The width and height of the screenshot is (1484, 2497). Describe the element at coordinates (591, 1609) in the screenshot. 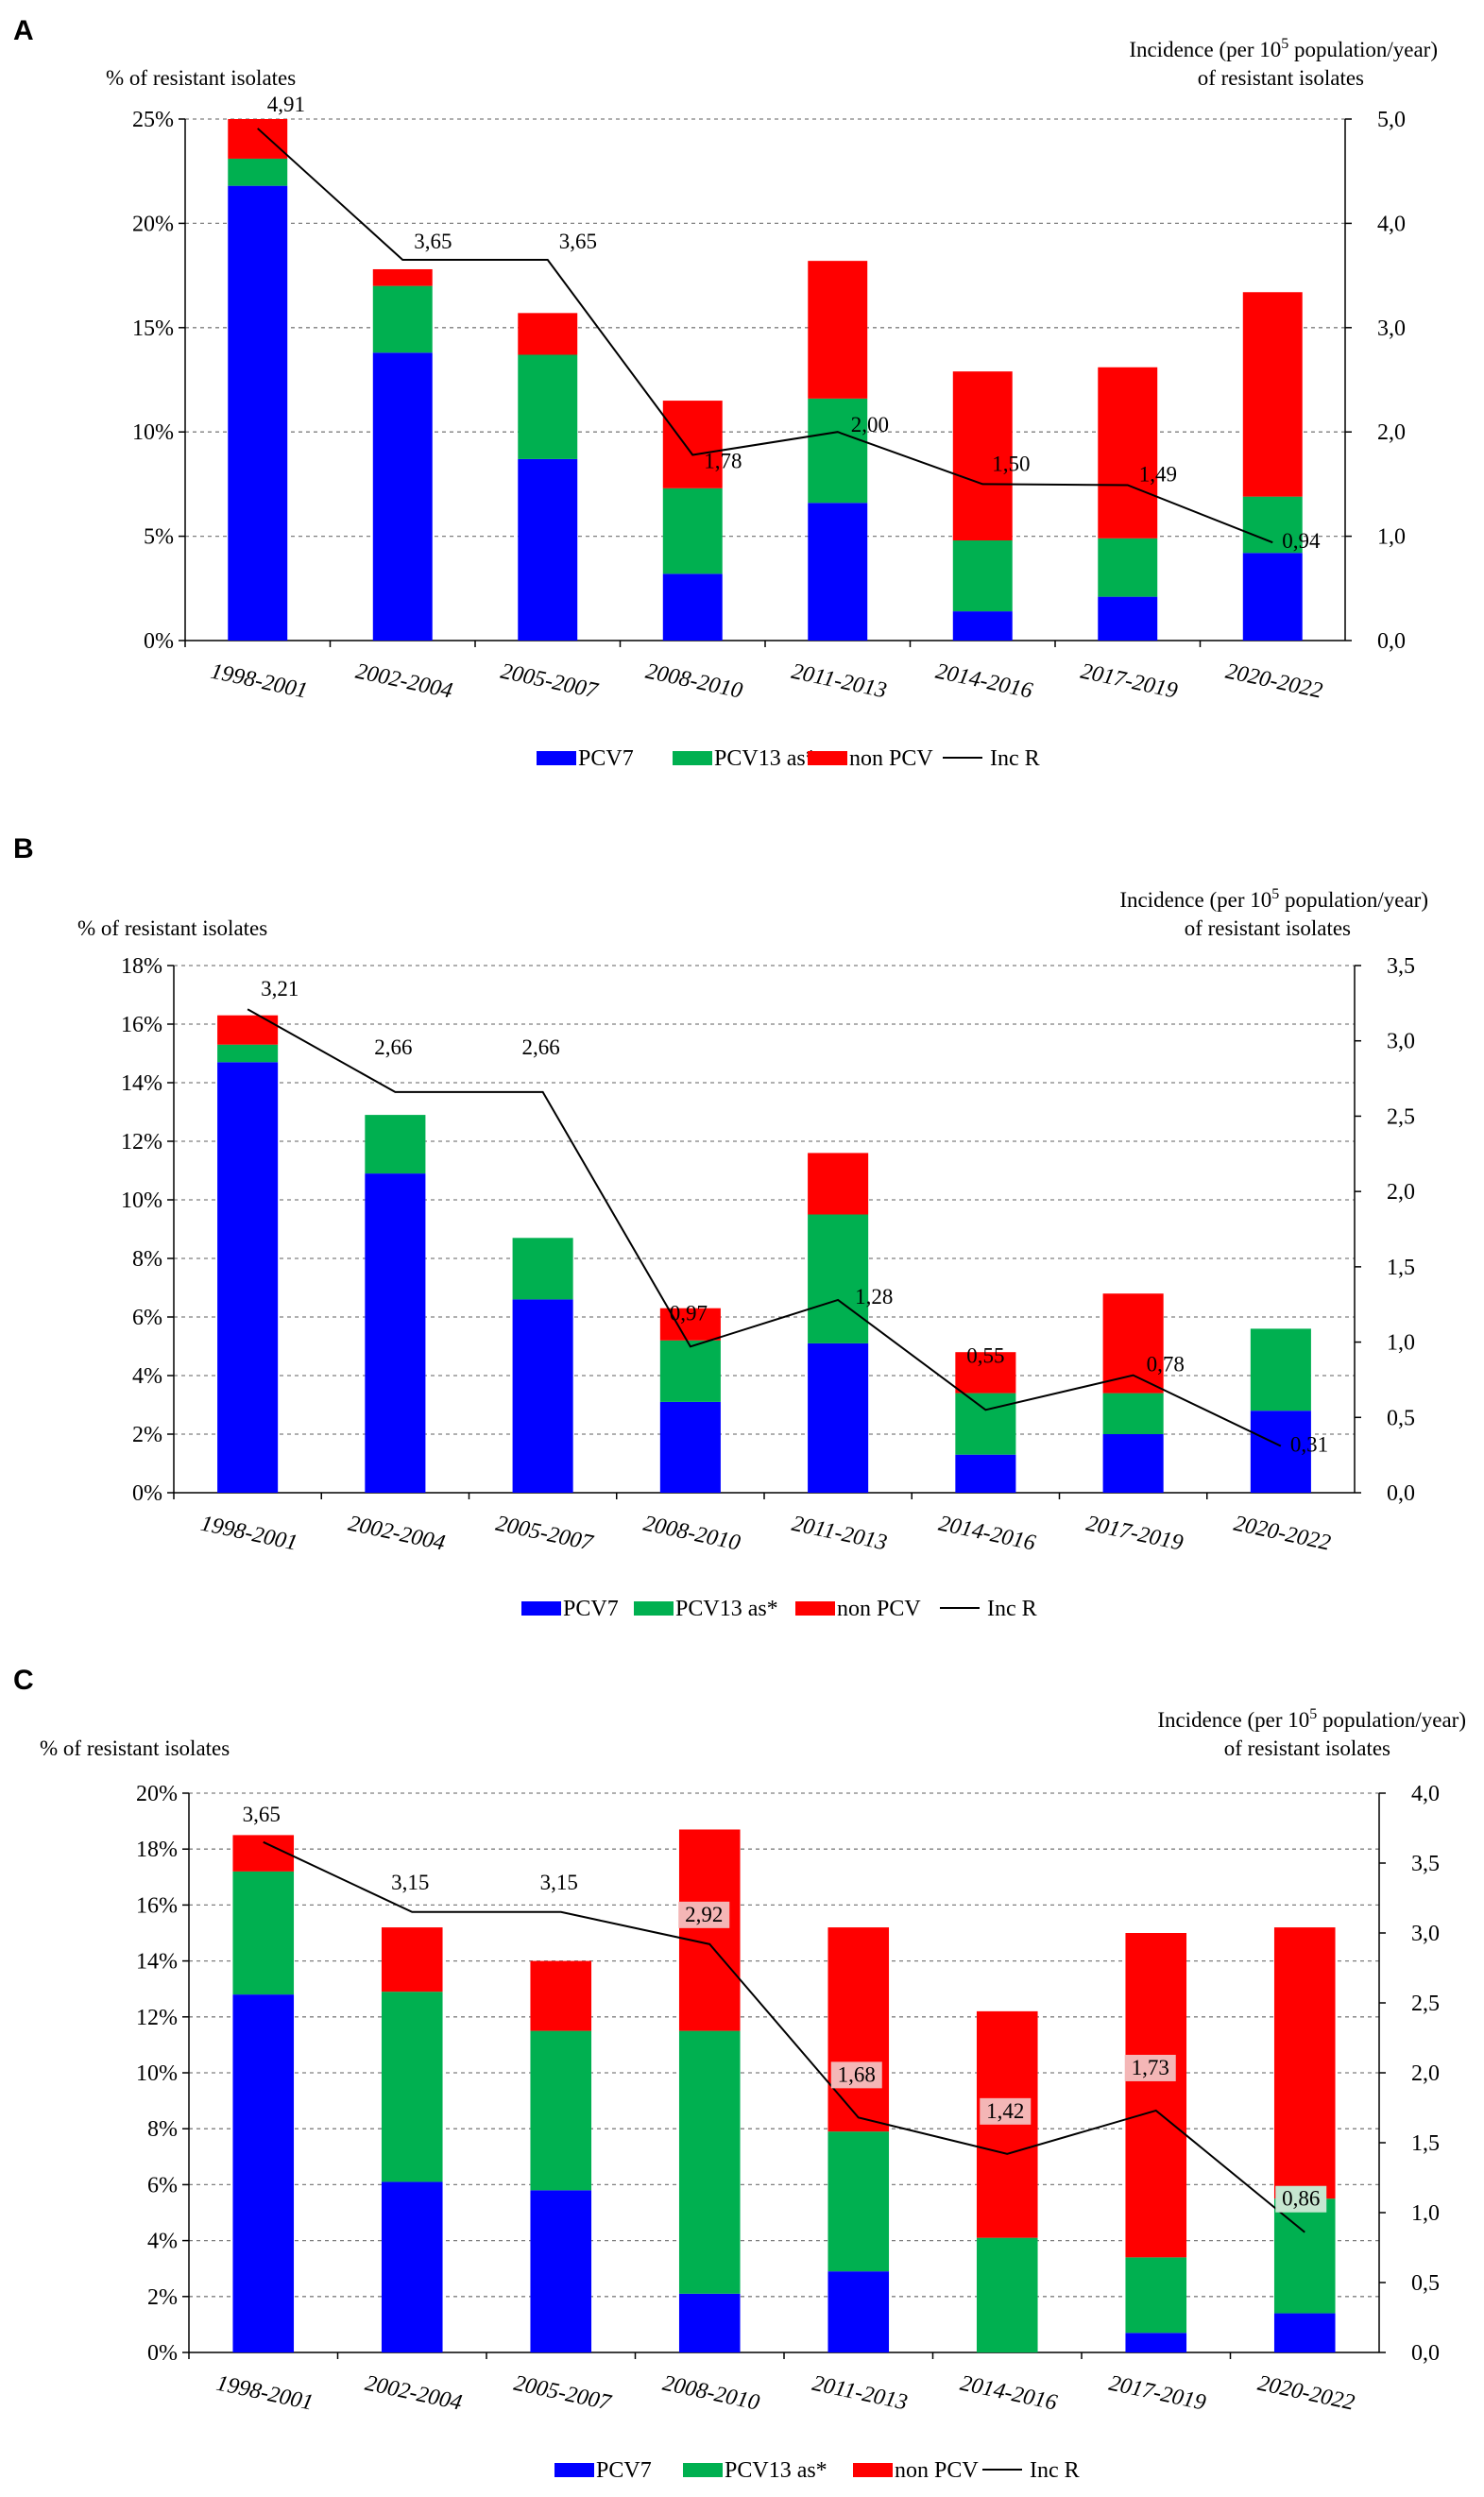

I see `panel-b-legend-label: PCV7` at that location.